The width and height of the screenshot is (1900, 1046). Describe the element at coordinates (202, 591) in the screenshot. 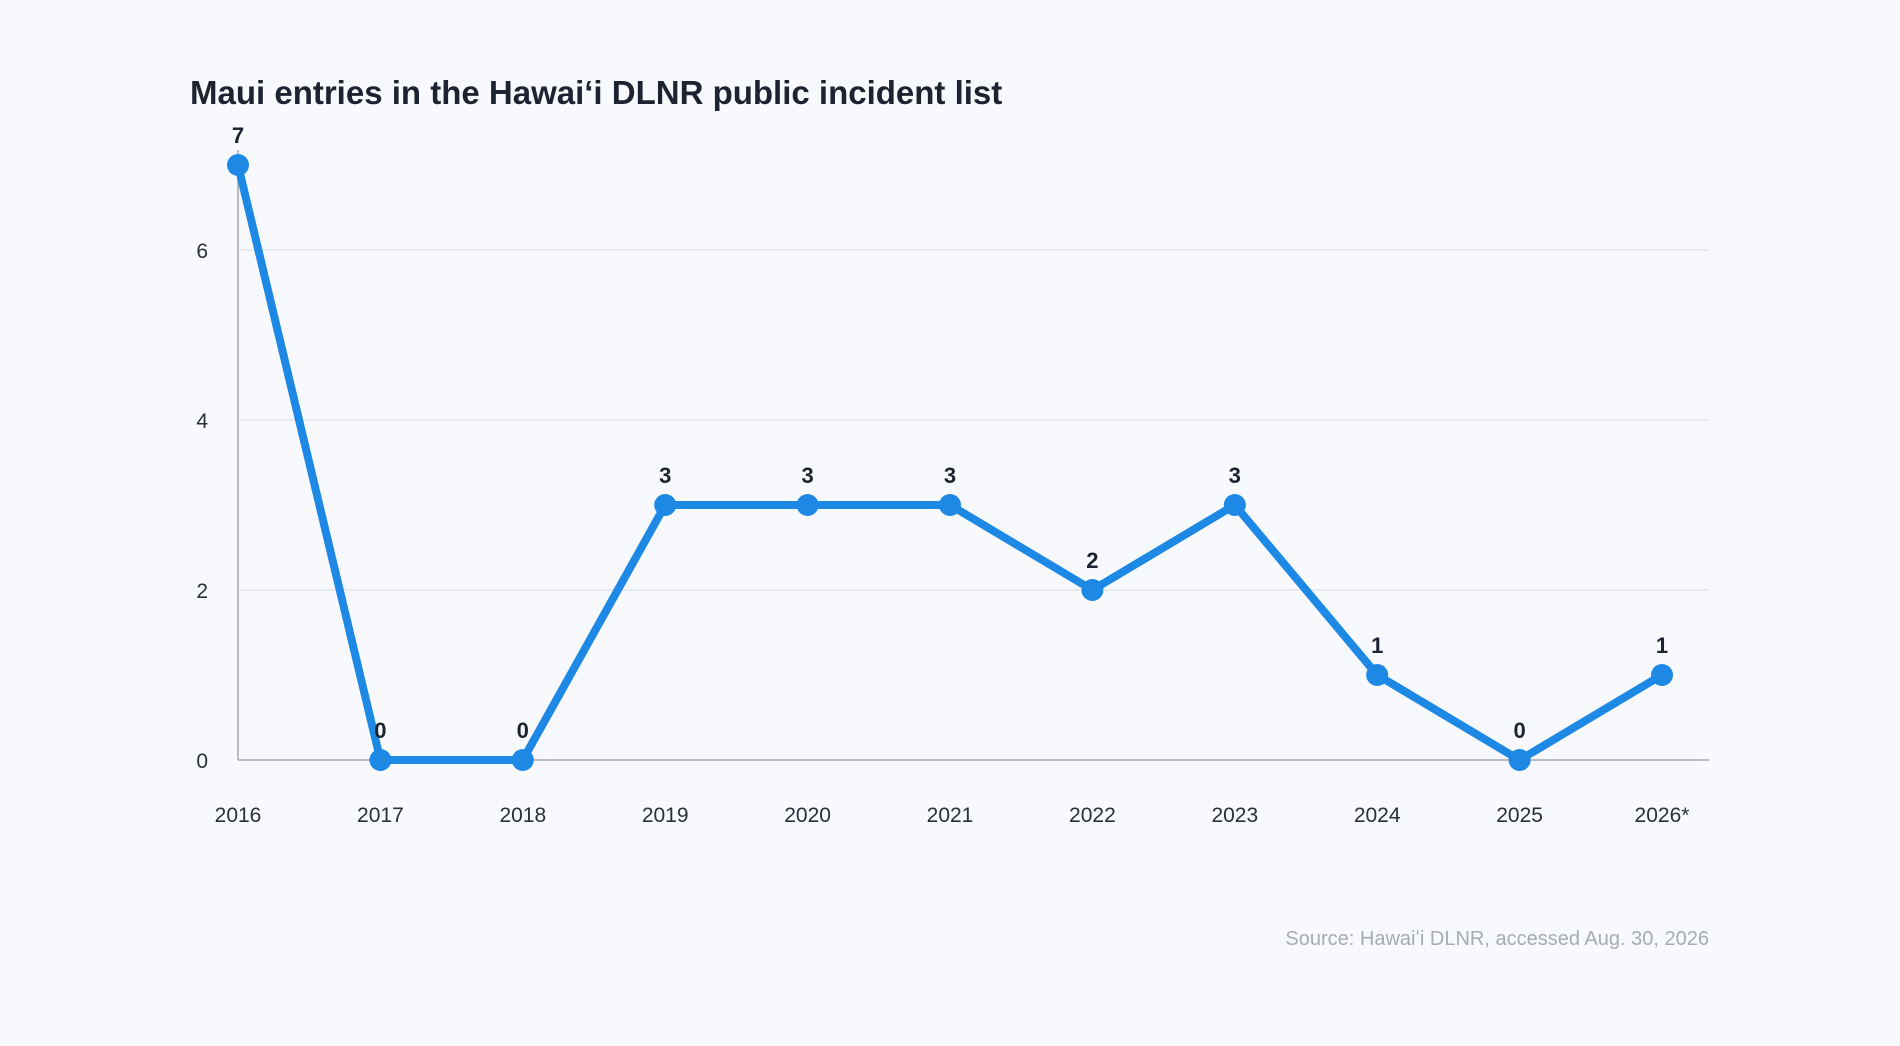

I see `y-tick-label: 2` at that location.